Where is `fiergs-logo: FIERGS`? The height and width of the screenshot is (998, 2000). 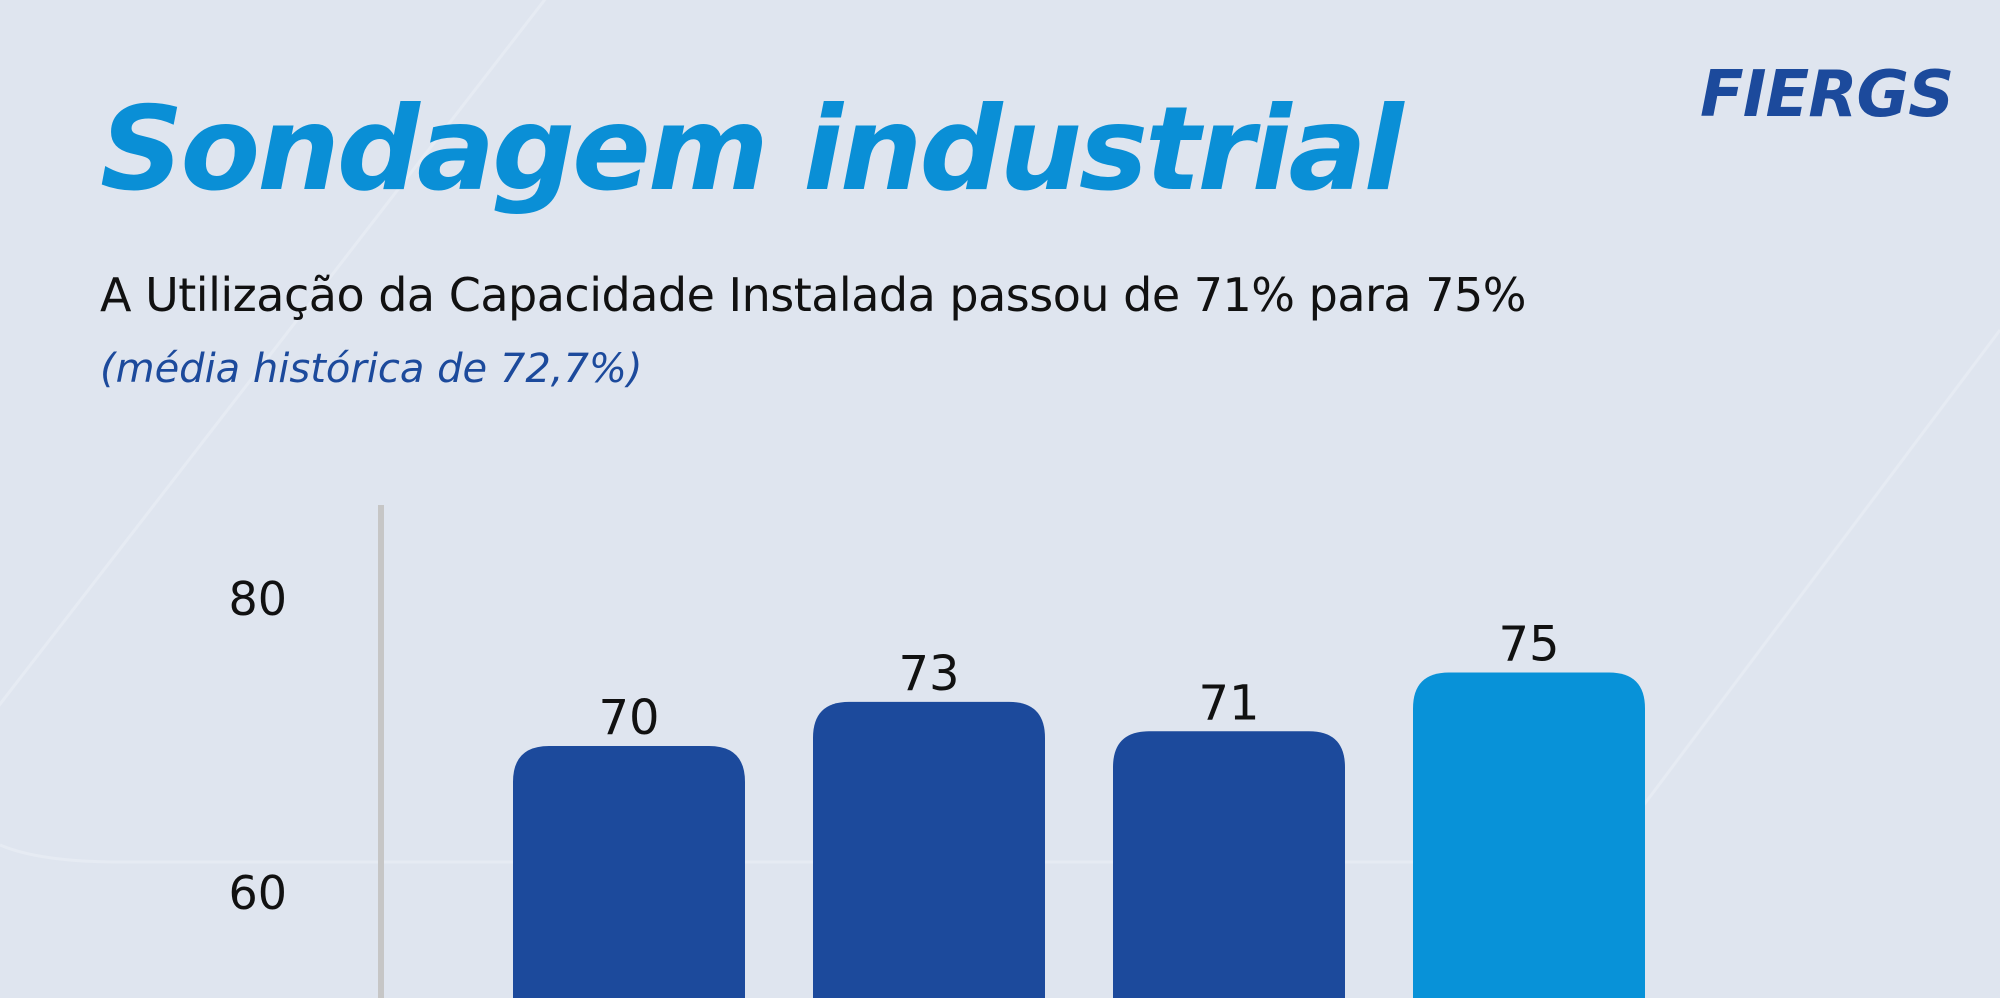
fiergs-logo: FIERGS is located at coordinates (1827, 95).